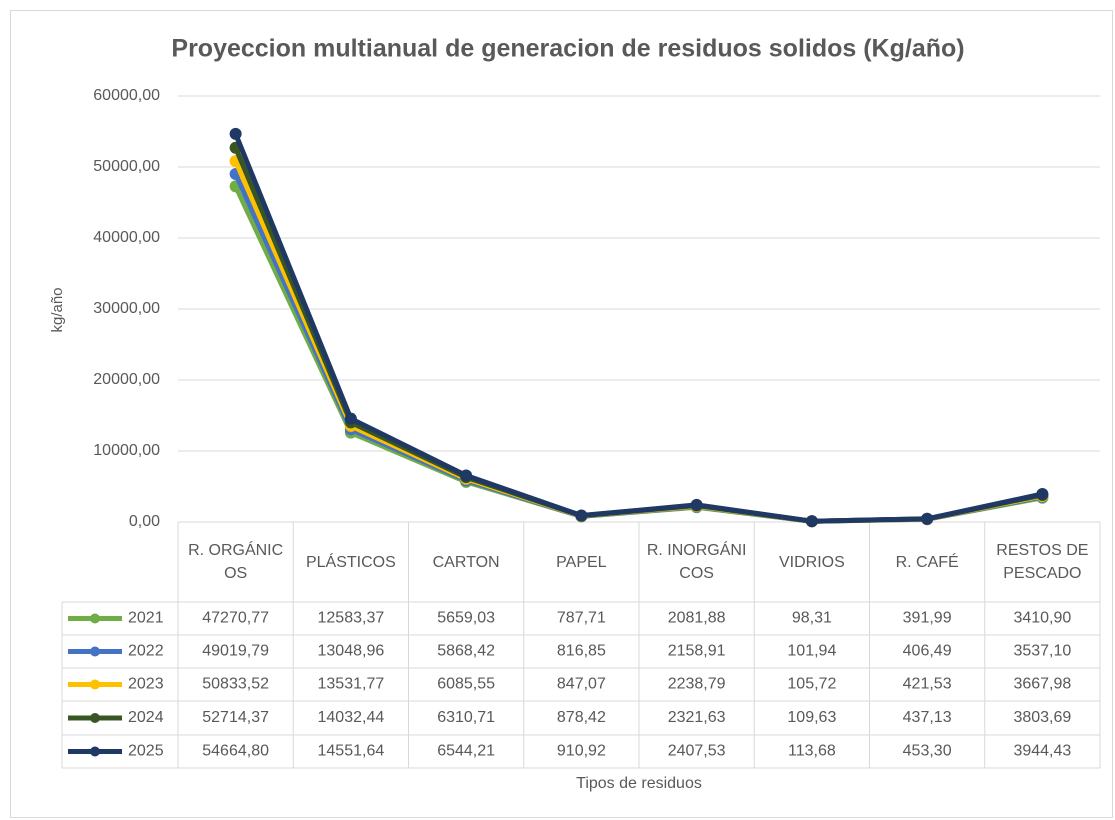 This screenshot has height=820, width=1115. I want to click on y-tick-label: 50000,00, so click(126, 166).